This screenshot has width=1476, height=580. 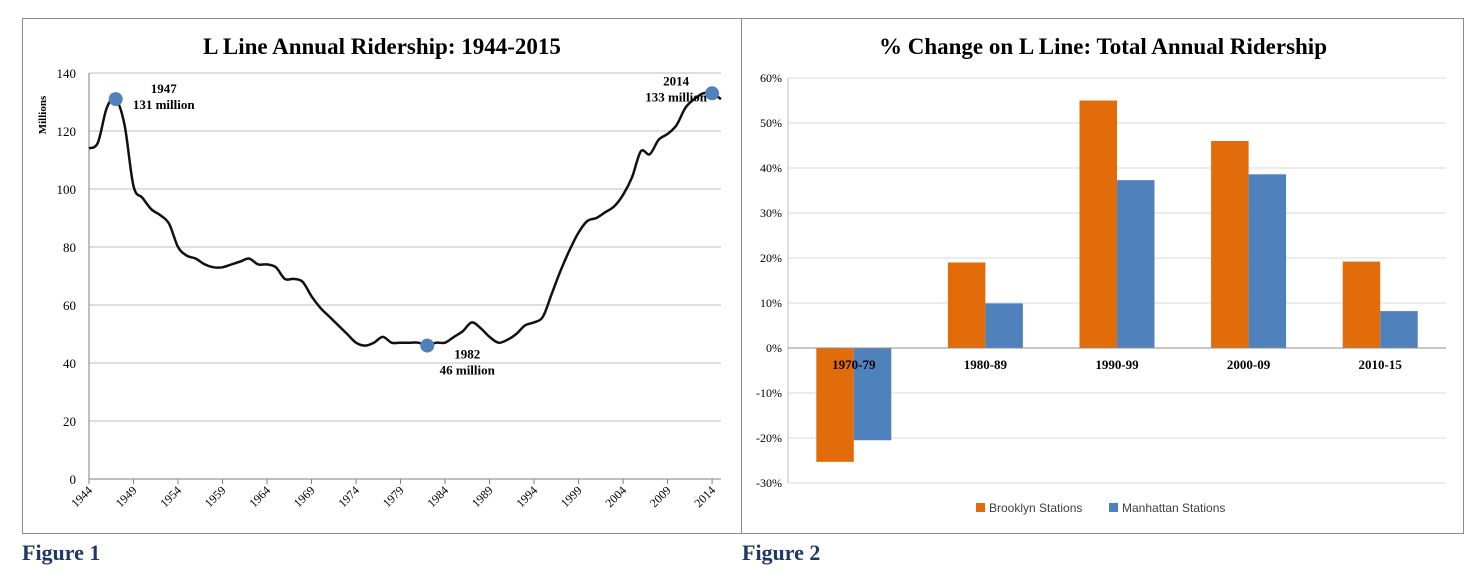 I want to click on figure-2-caption: Figure 2, so click(x=781, y=552).